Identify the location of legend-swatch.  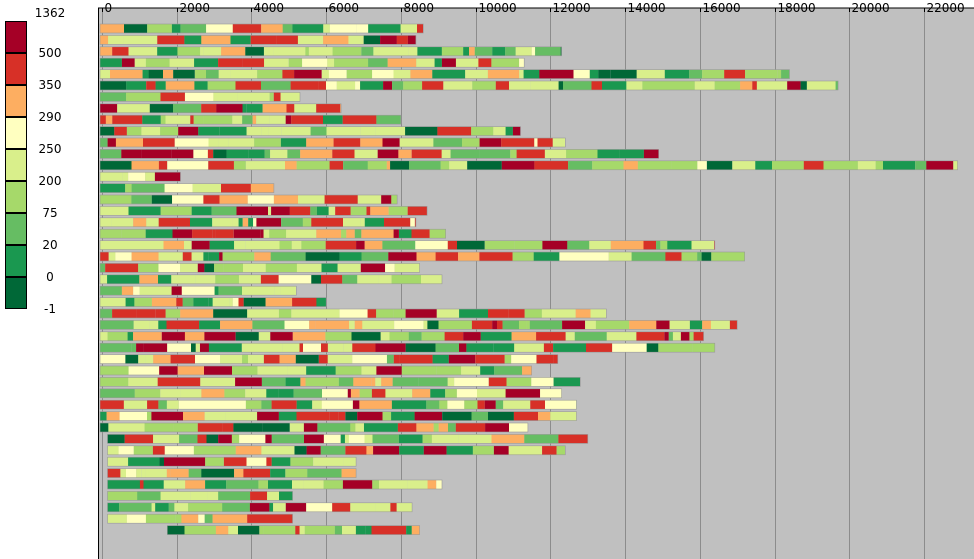
(16, 37).